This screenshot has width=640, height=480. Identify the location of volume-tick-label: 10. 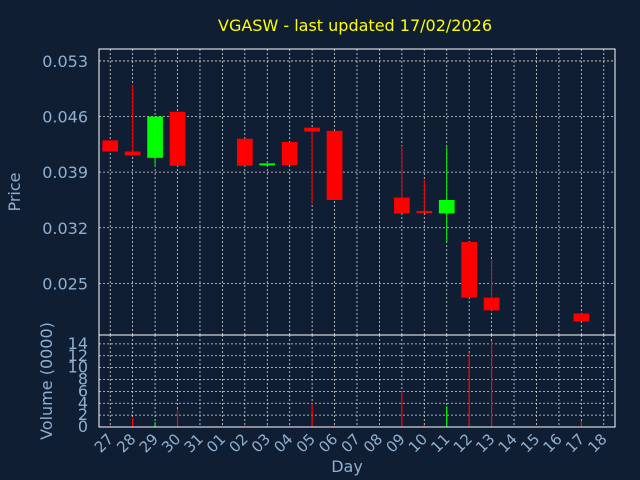
(78, 367).